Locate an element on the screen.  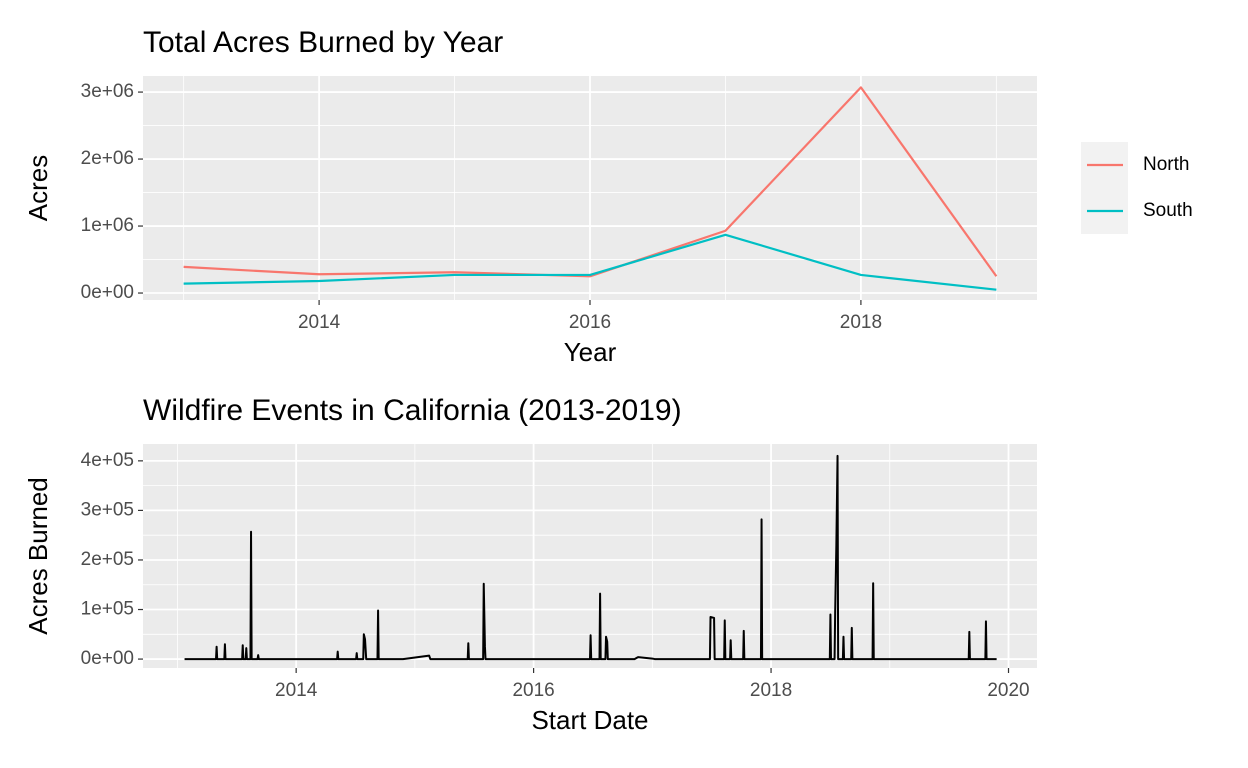
y-tick-label: 2e+05 is located at coordinates (107, 559).